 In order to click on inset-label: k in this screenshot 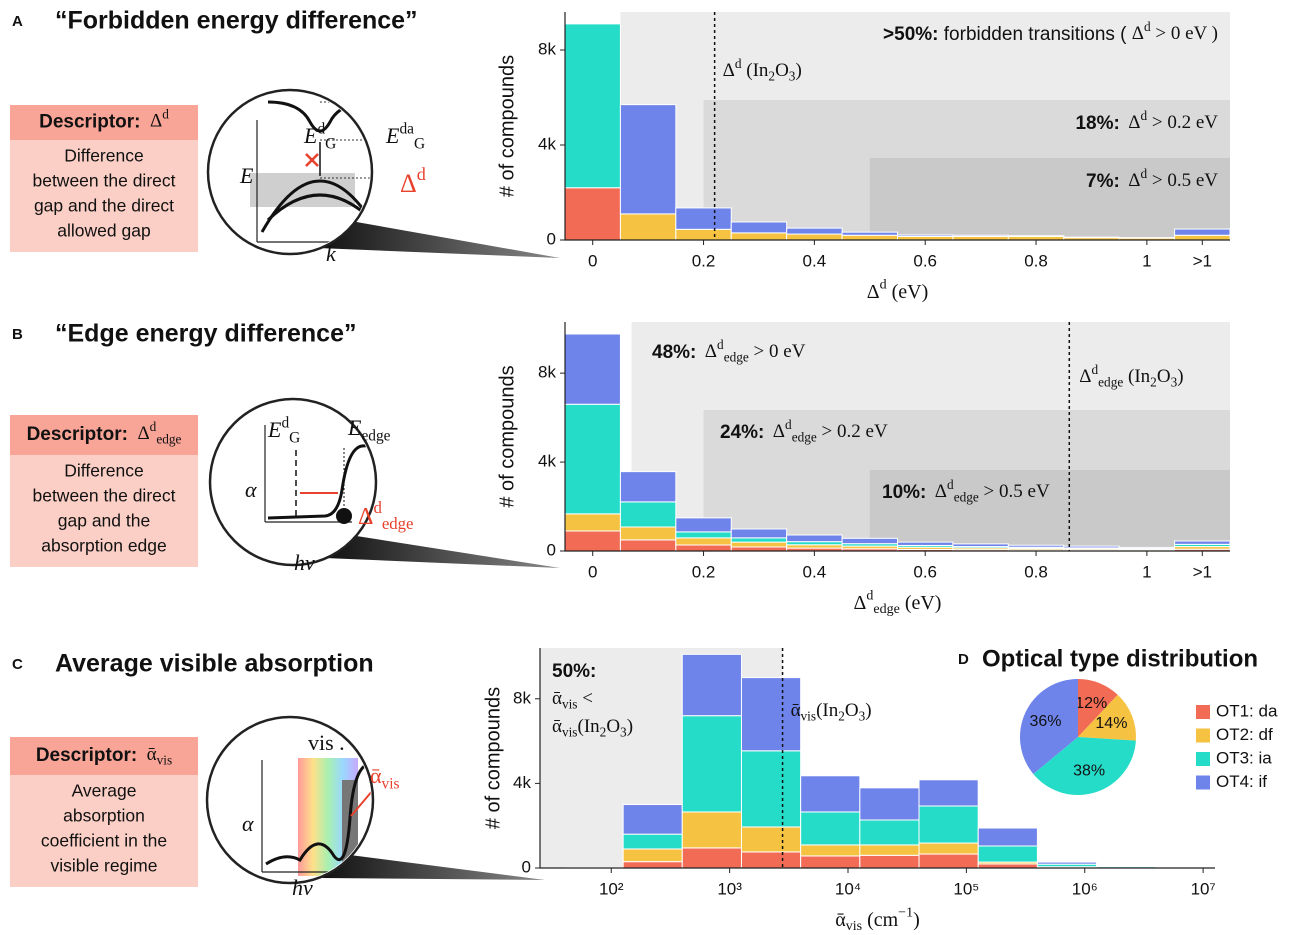, I will do `click(331, 253)`.